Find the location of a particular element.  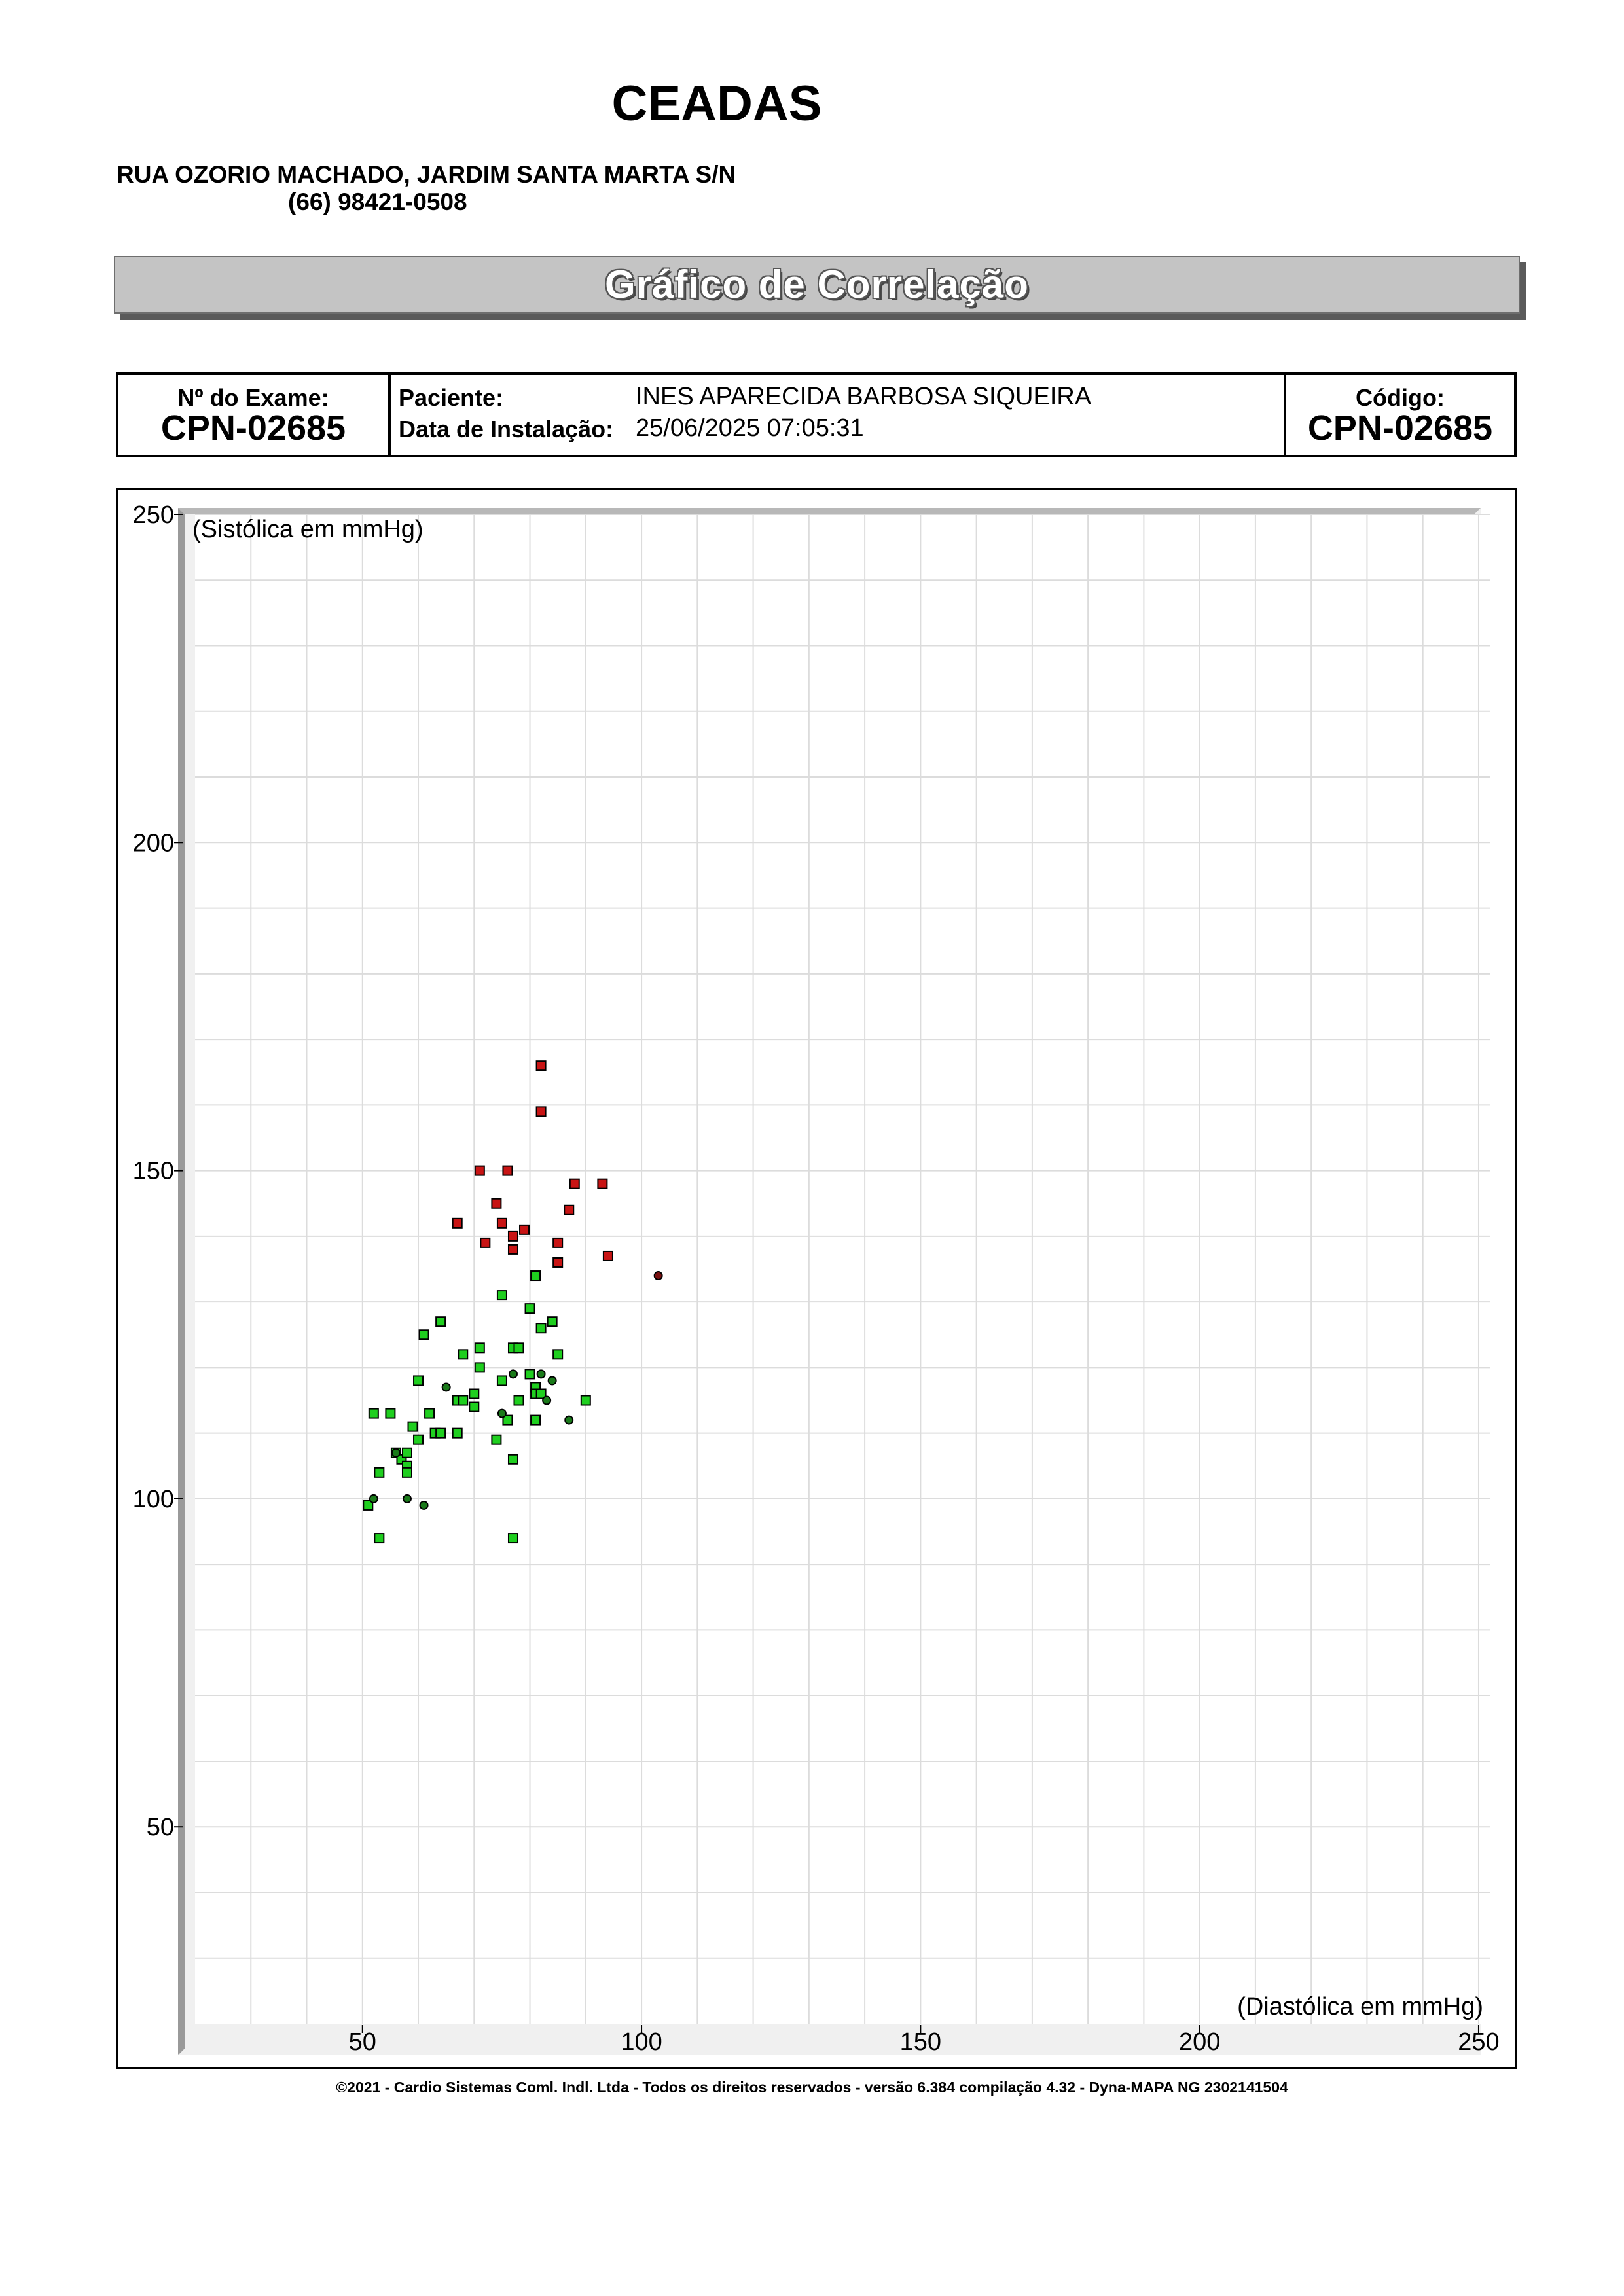

plot-frame-top-edge is located at coordinates (830, 511).